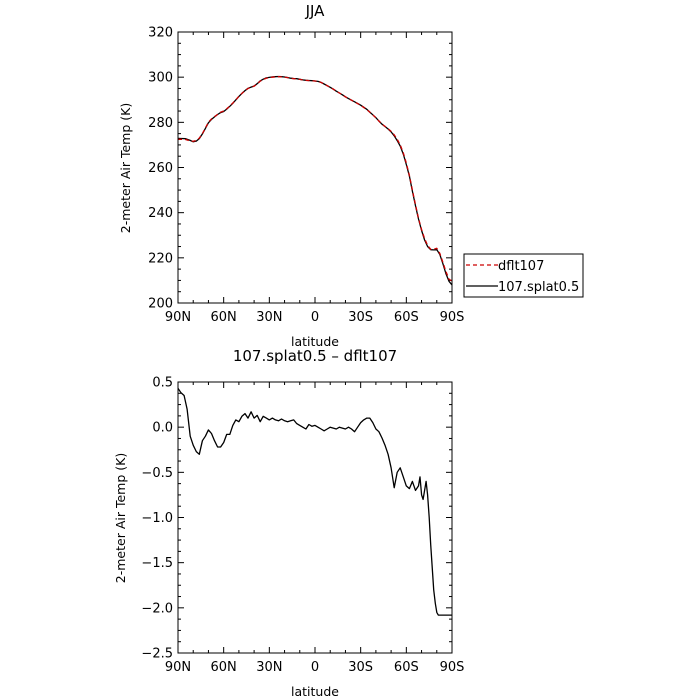 The height and width of the screenshot is (700, 700). What do you see at coordinates (157, 473) in the screenshot?
I see `y-tick-label: −0.5` at bounding box center [157, 473].